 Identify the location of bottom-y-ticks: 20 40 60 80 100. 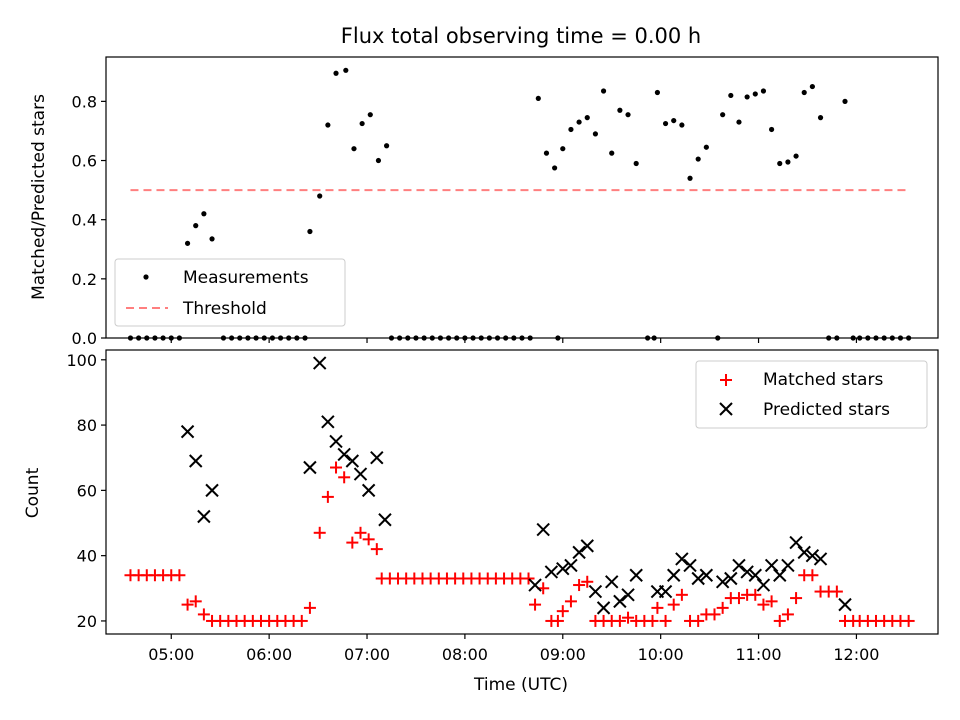
(86, 491).